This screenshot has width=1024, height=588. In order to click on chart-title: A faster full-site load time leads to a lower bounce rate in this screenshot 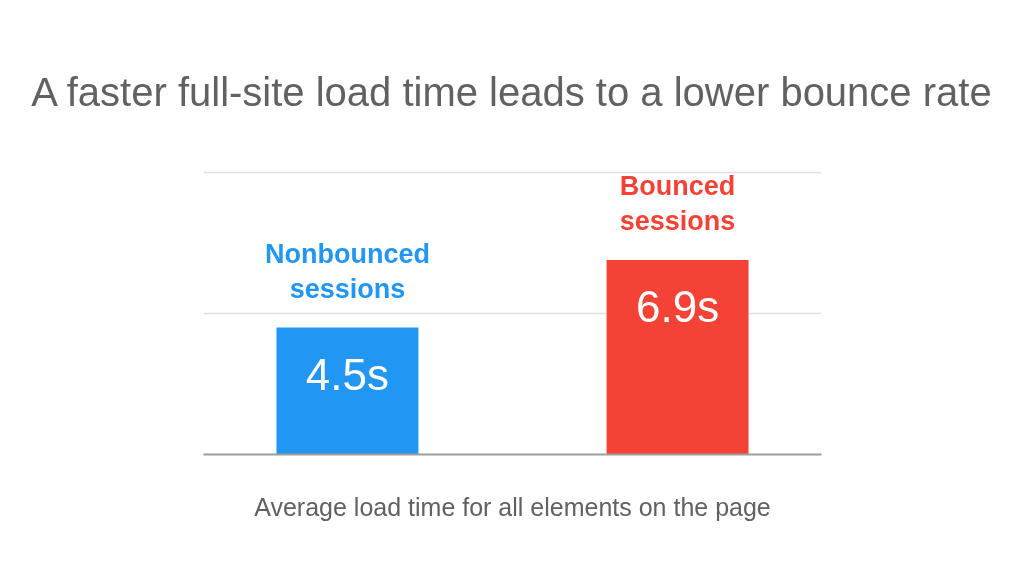, I will do `click(511, 91)`.